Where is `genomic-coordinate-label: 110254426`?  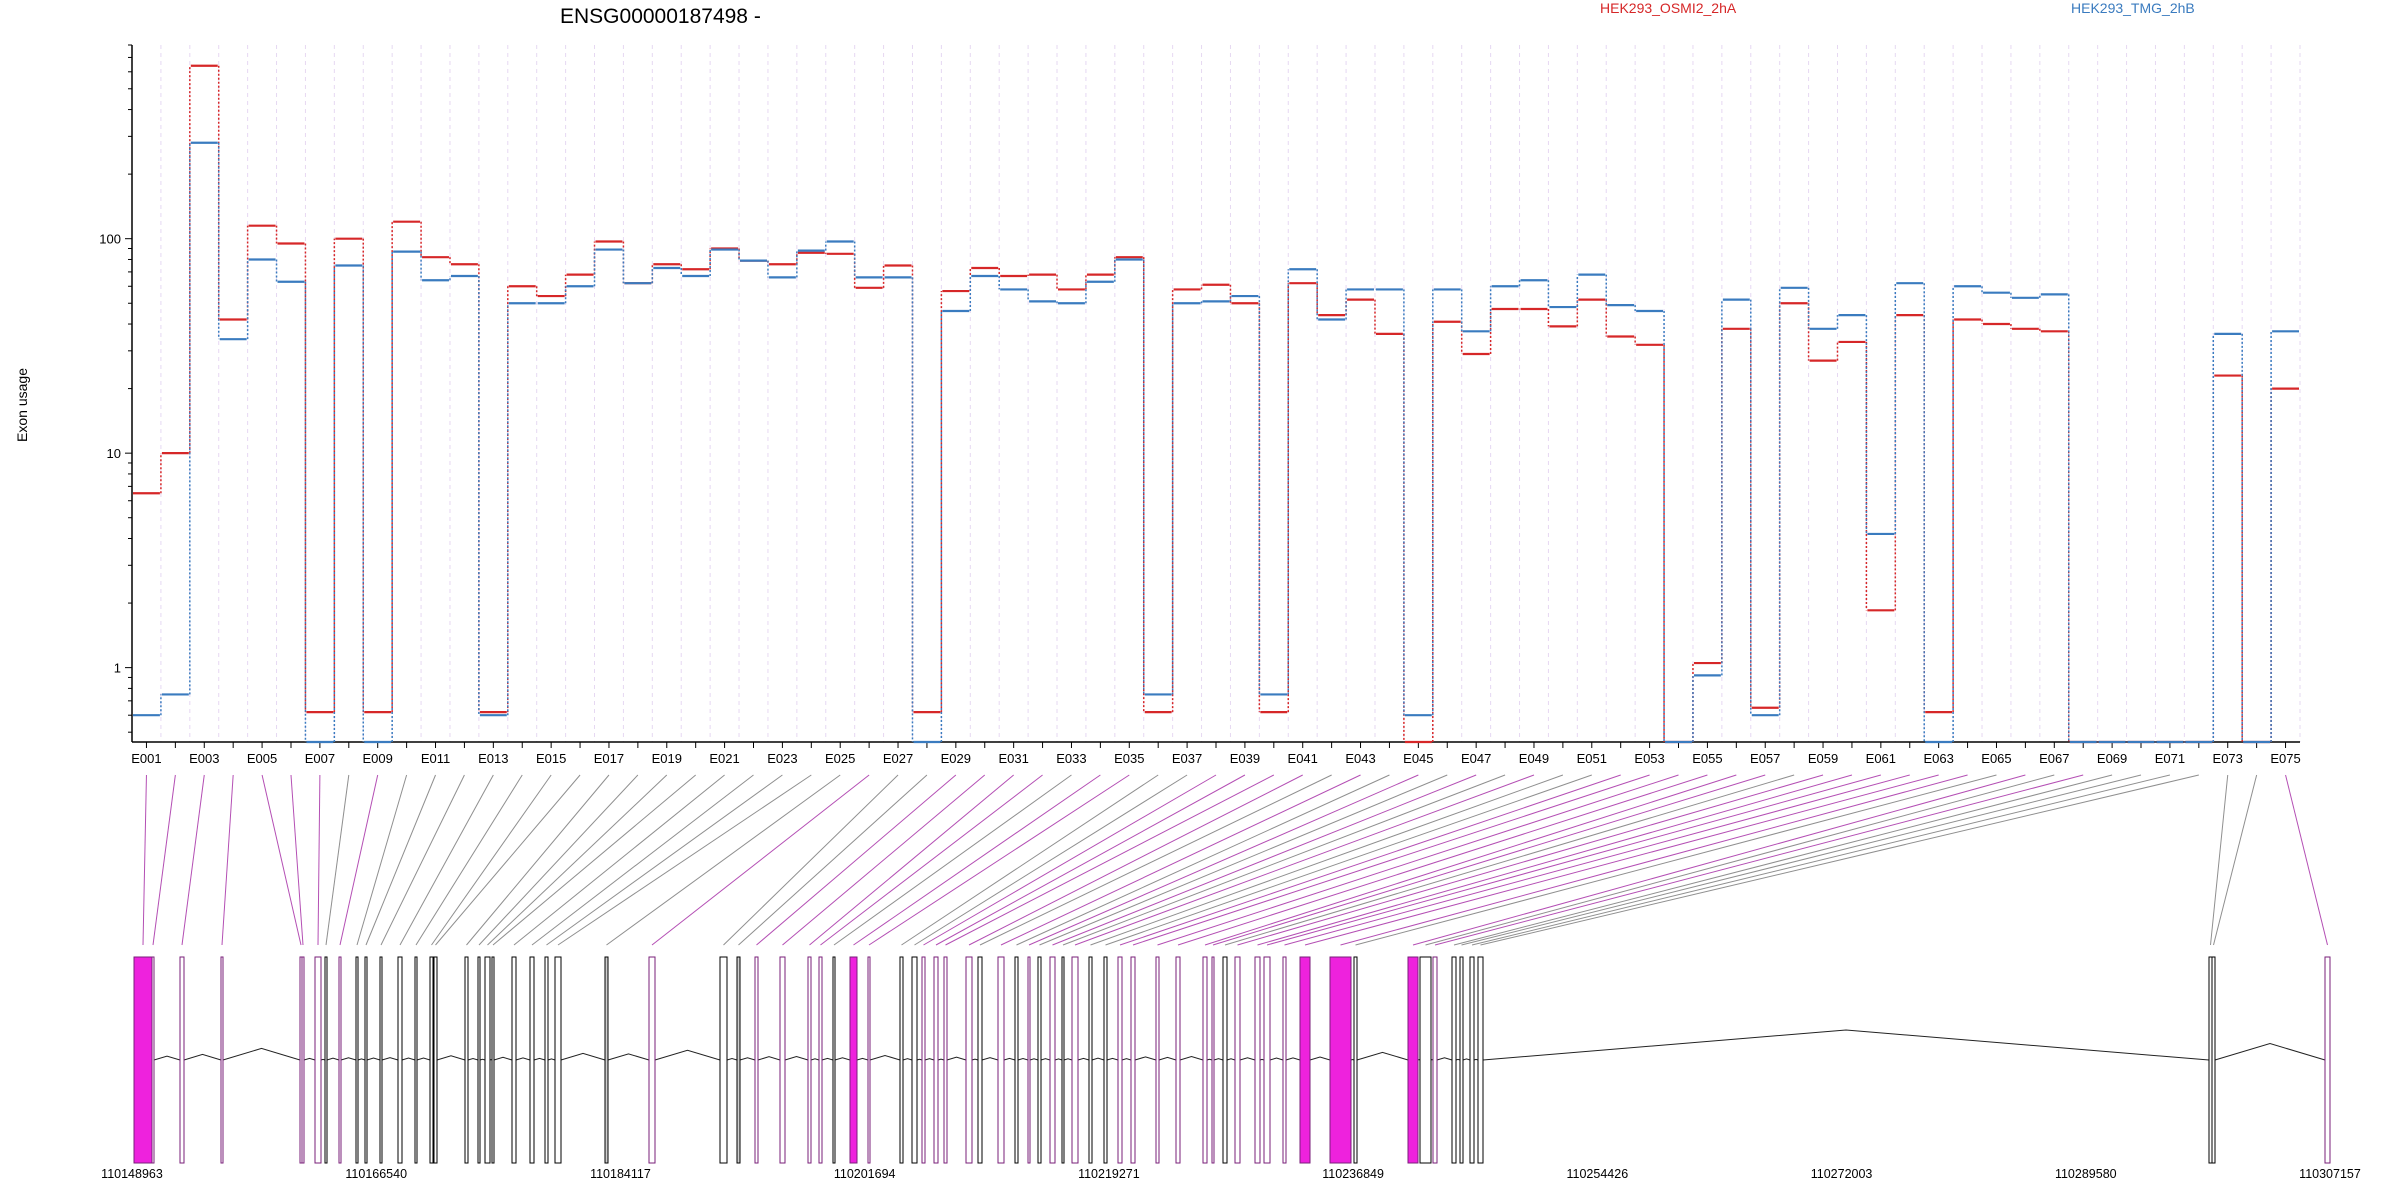
genomic-coordinate-label: 110254426 is located at coordinates (1598, 1174).